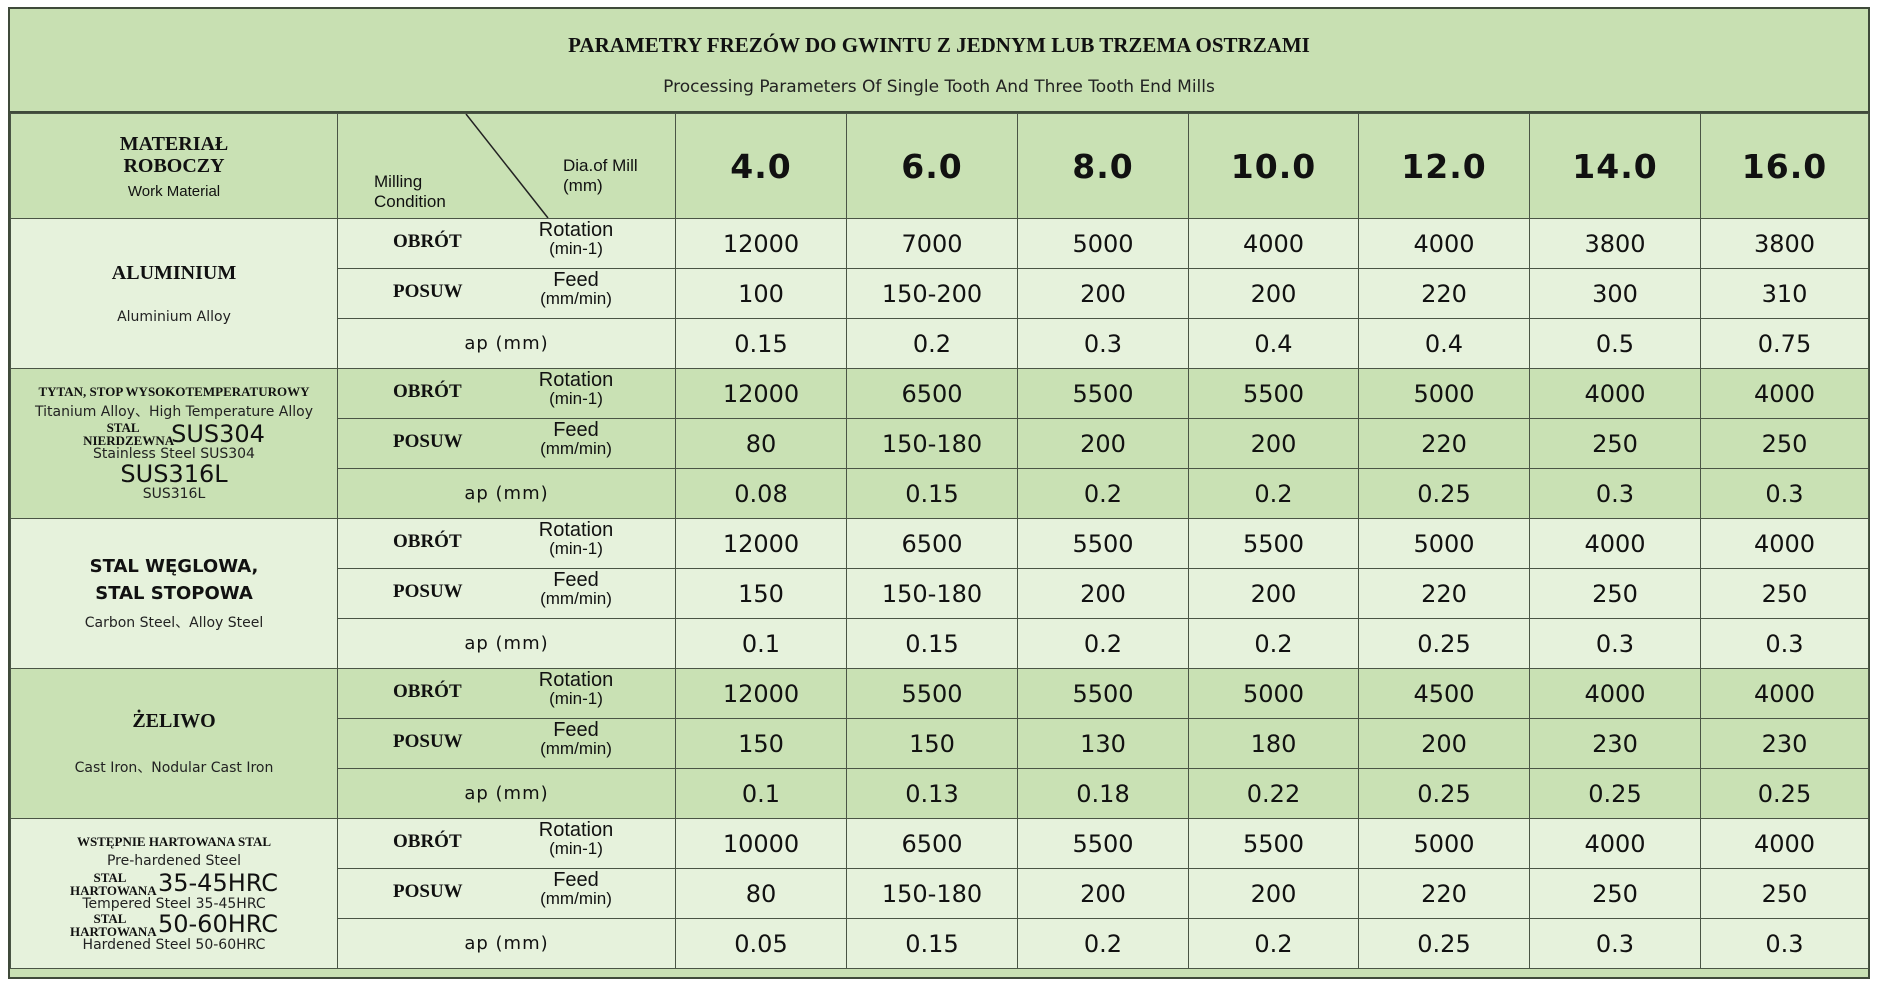 This screenshot has width=1878, height=986. I want to click on feed-value: 310, so click(1784, 293).